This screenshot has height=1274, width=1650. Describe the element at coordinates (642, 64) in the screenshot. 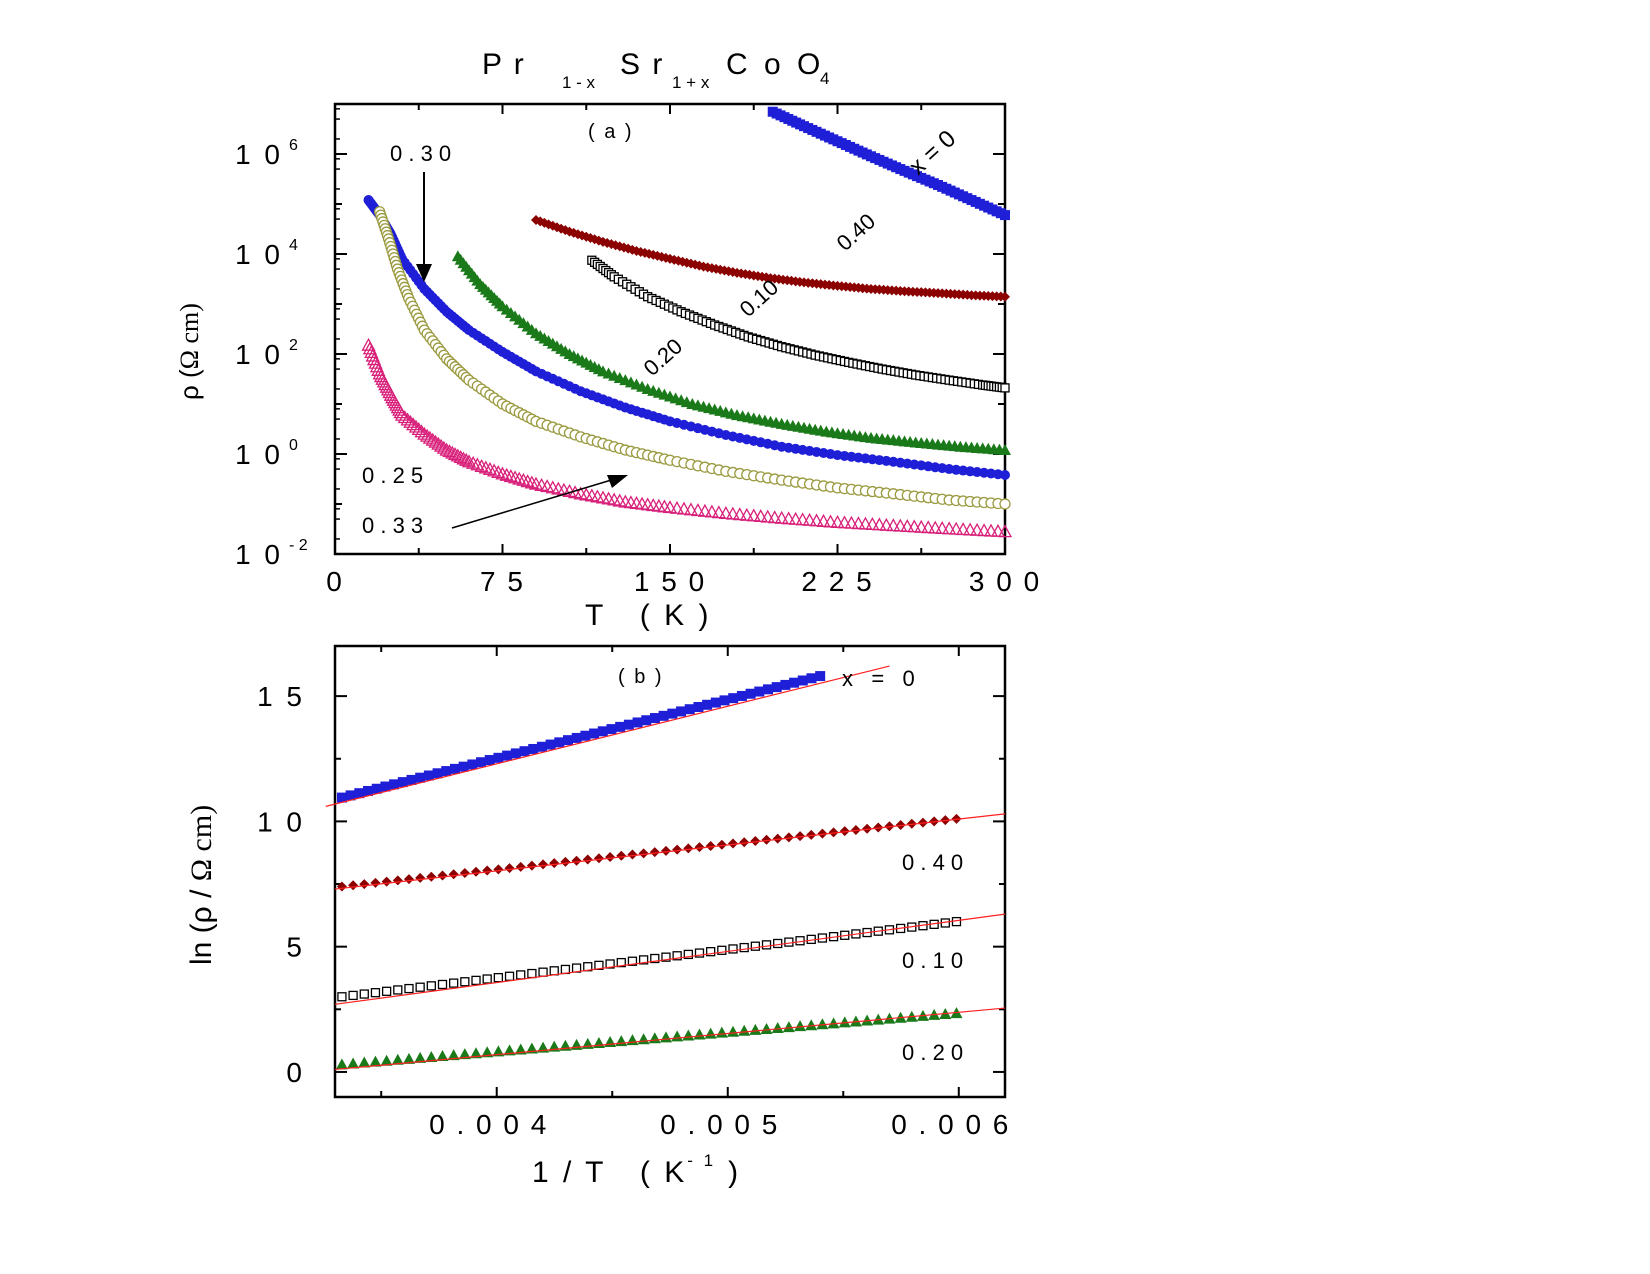

I see `title-mid: S r` at that location.